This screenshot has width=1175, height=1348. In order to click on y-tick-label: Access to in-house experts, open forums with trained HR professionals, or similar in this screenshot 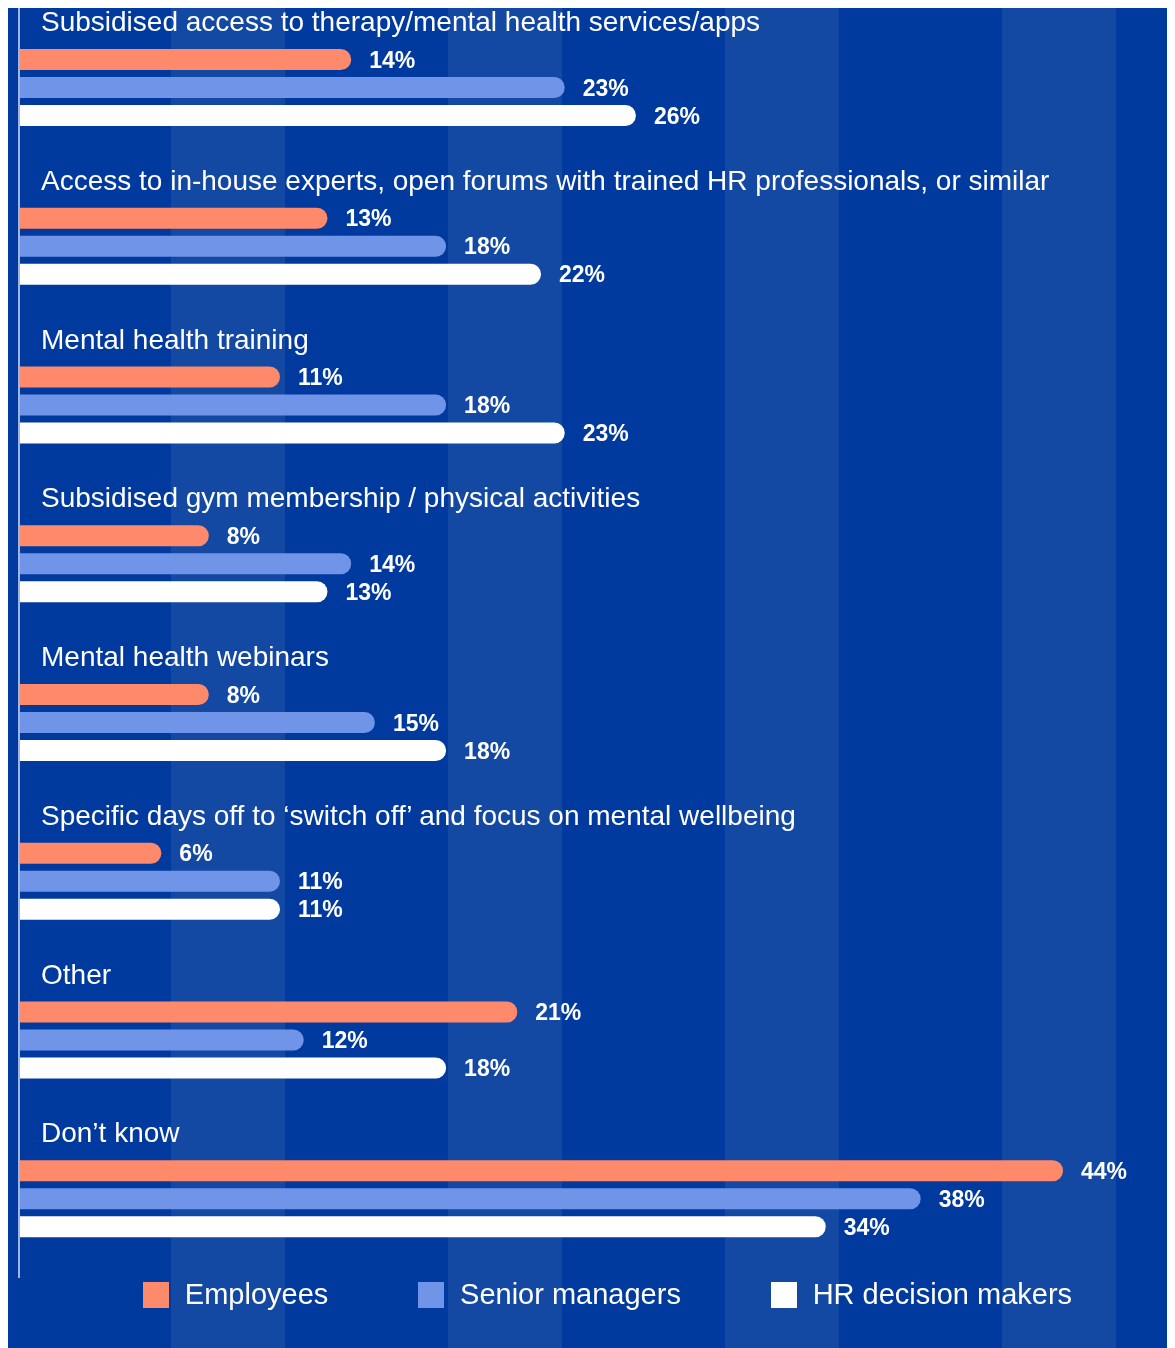, I will do `click(545, 180)`.